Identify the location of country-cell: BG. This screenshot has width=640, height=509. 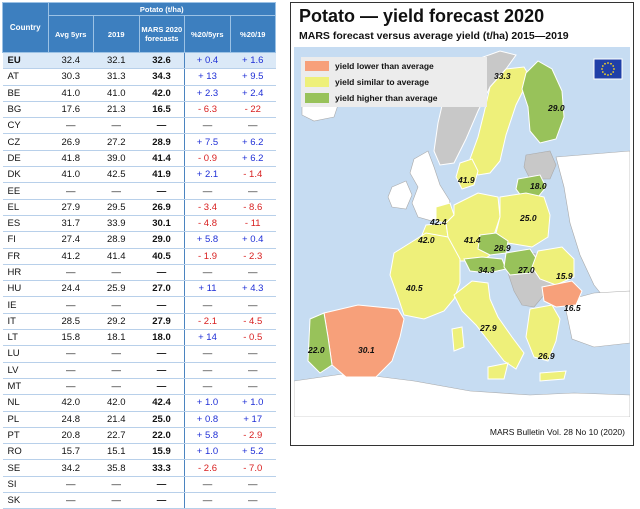
(25, 110).